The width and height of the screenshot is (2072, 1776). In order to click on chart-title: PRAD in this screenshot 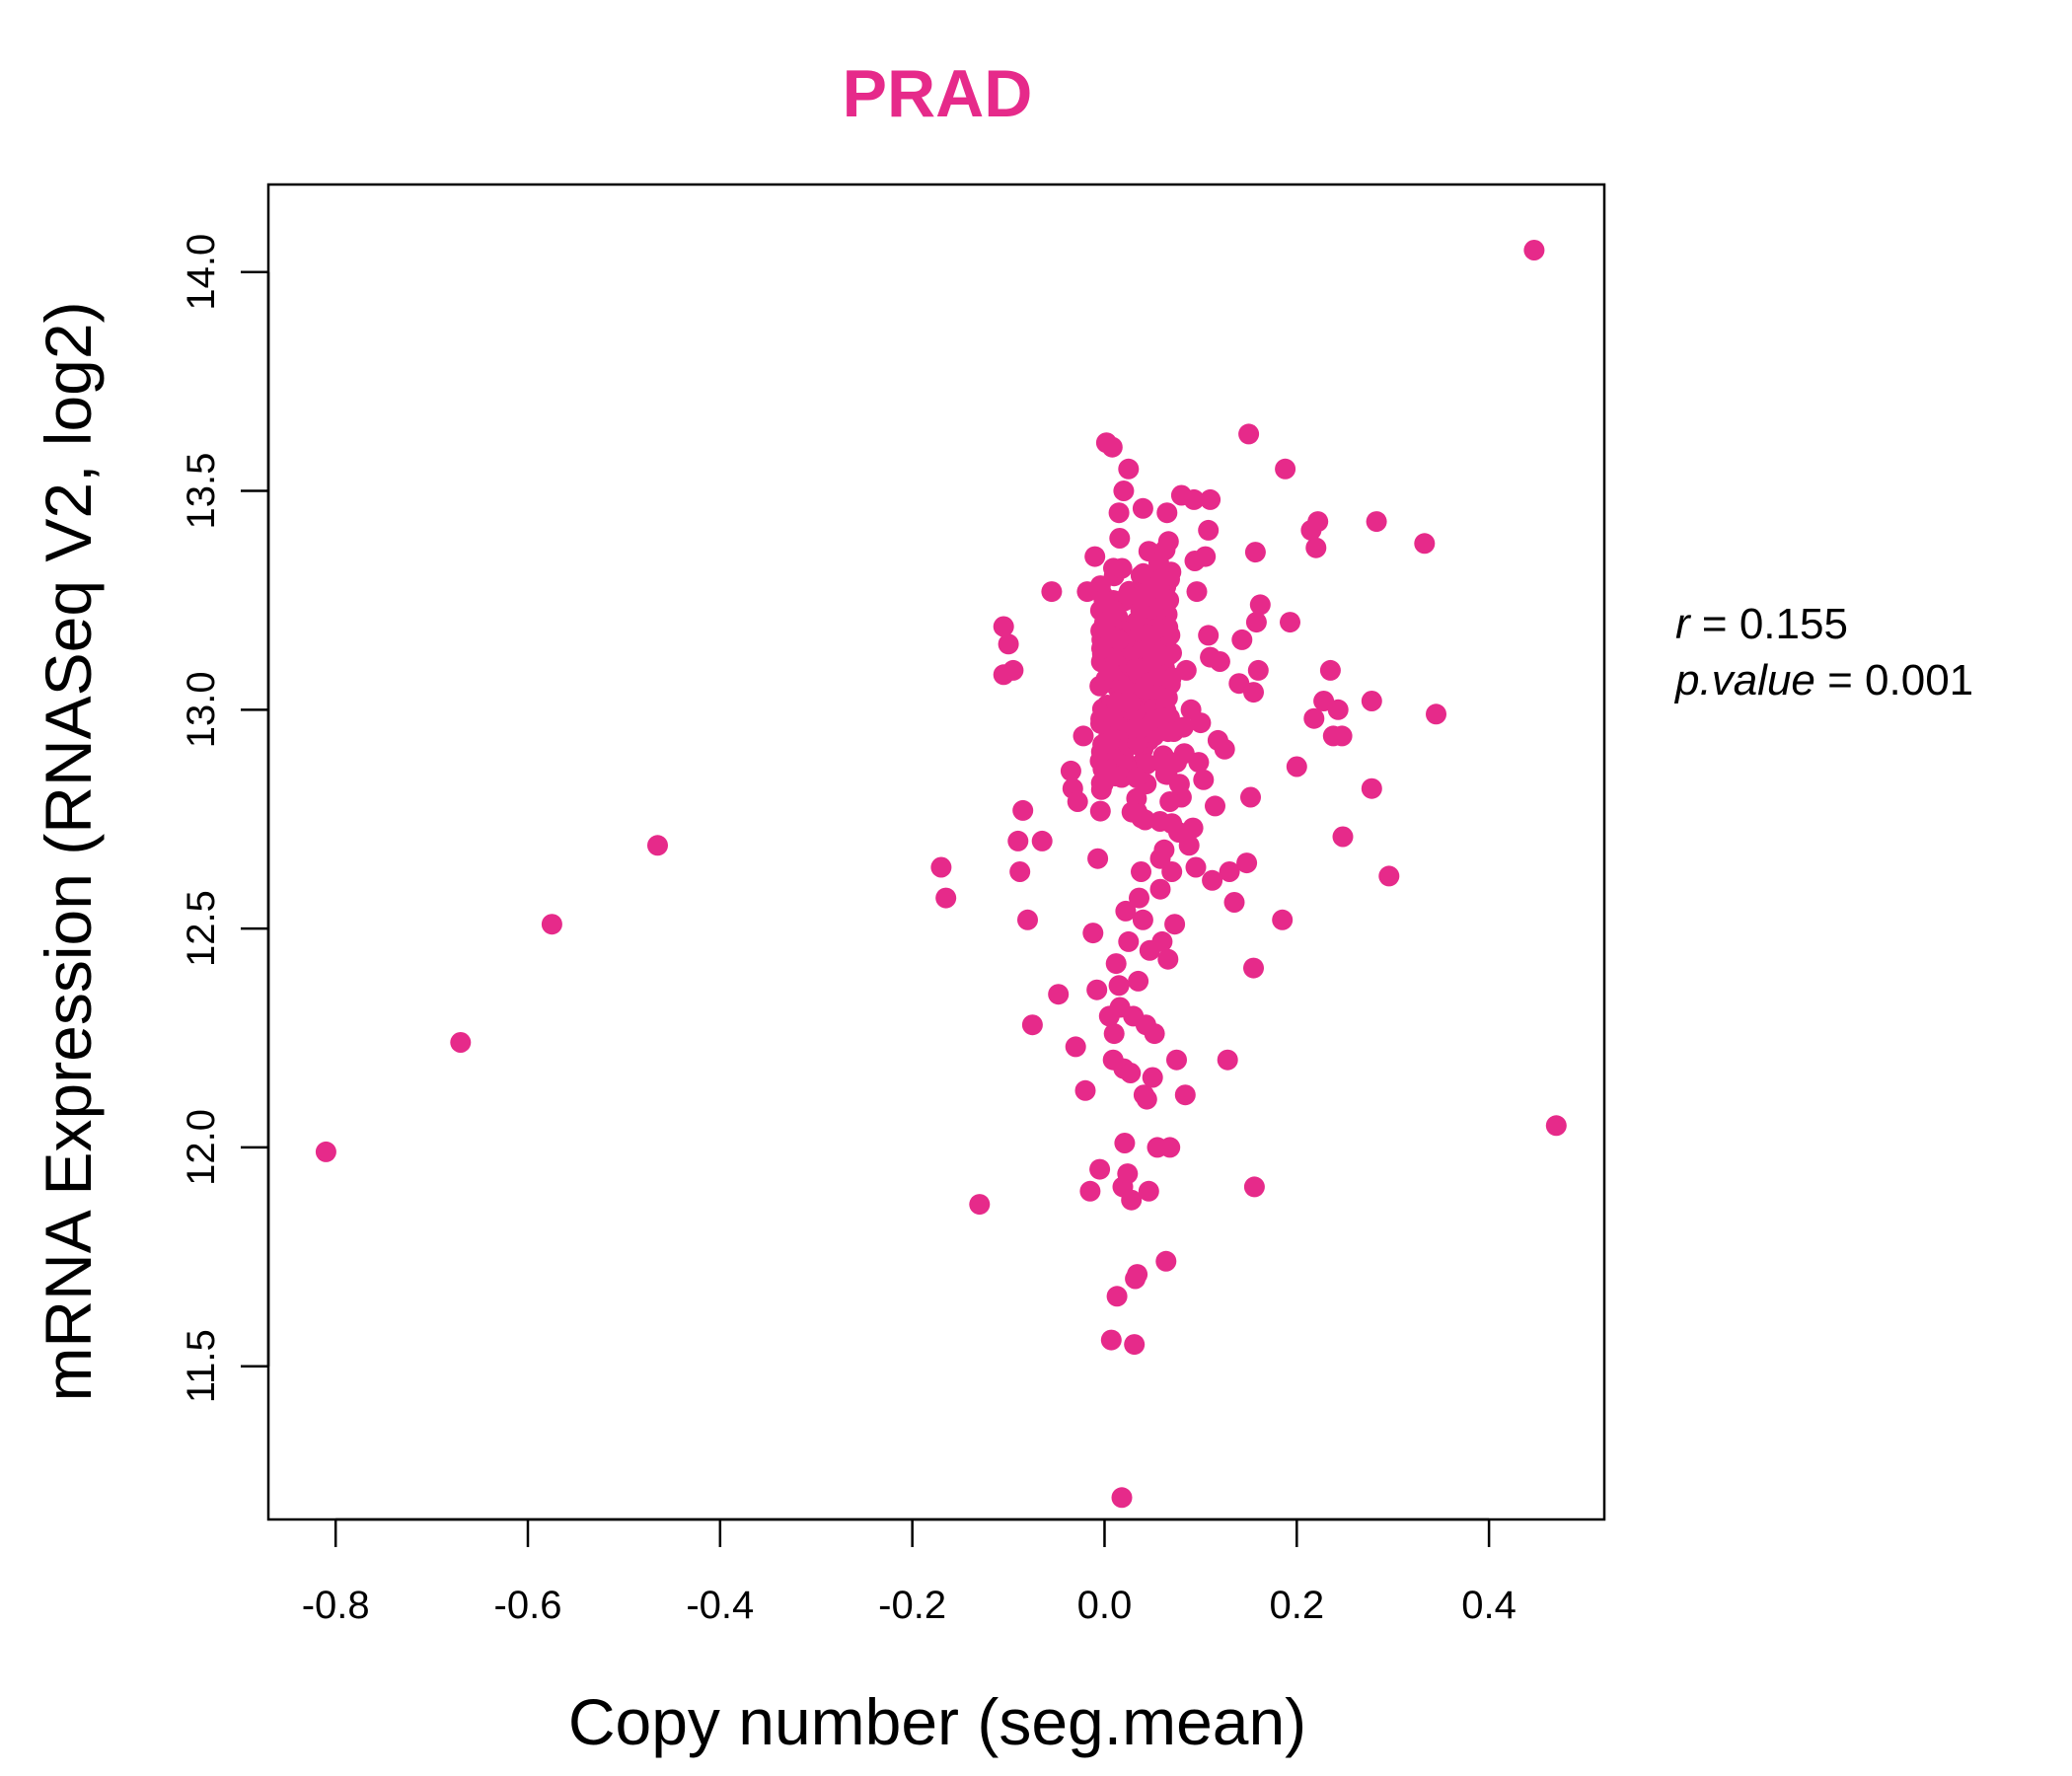, I will do `click(938, 93)`.